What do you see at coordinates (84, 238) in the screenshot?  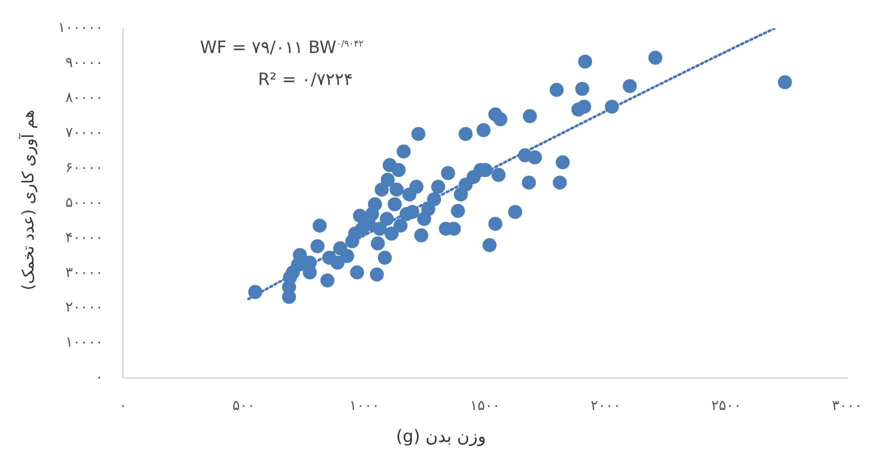 I see `y-tick-label: ۴۰۰۰۰` at bounding box center [84, 238].